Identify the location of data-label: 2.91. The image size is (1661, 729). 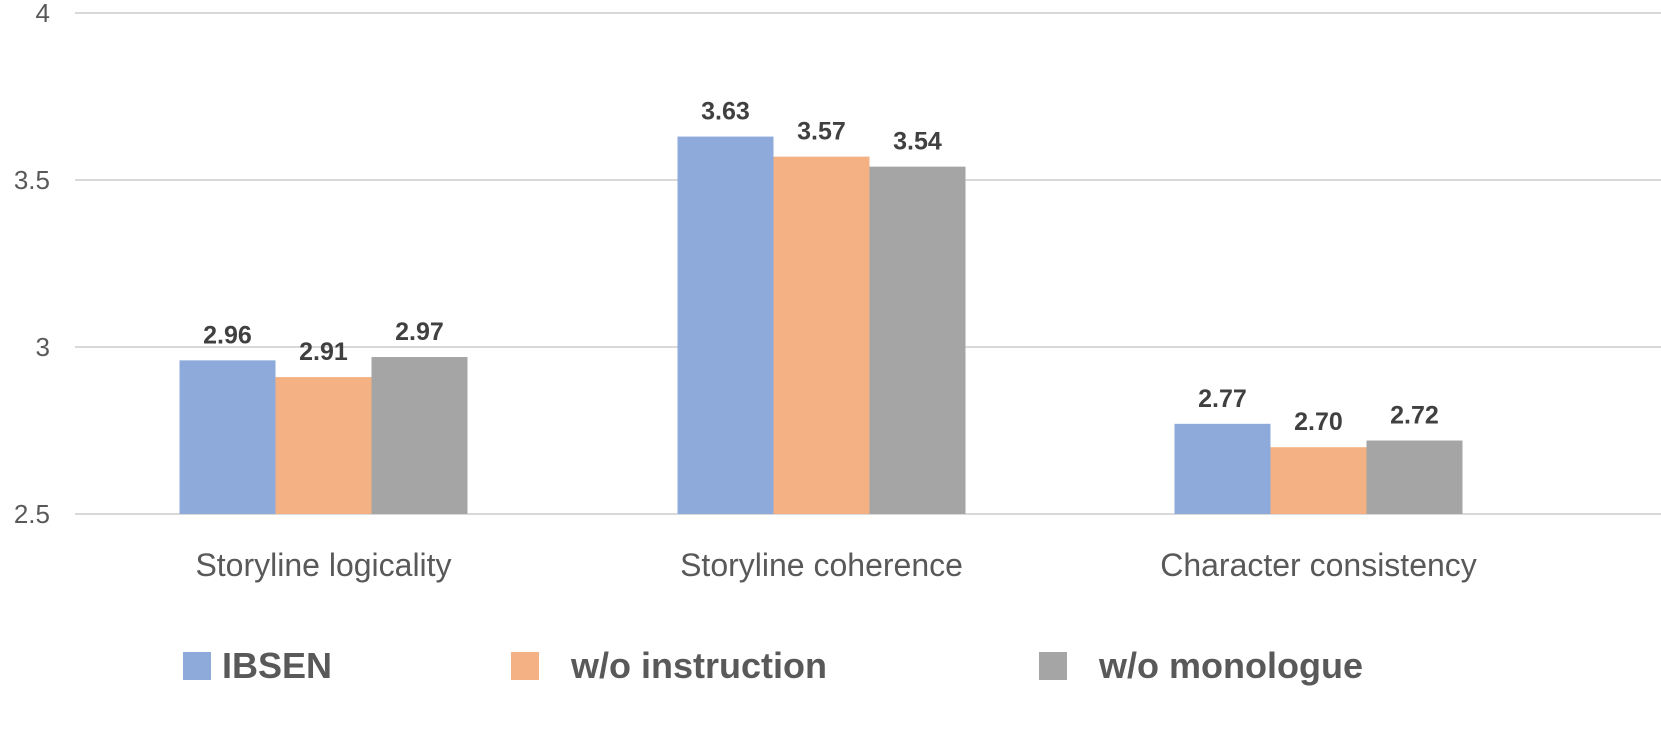
(323, 352).